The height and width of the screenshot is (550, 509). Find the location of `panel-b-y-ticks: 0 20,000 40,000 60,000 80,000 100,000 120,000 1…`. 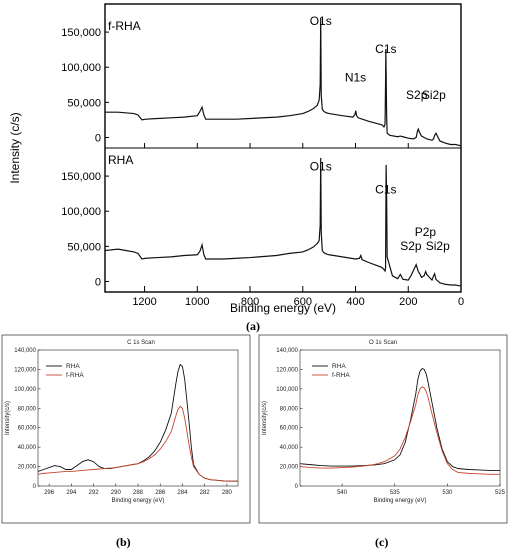

panel-b-y-ticks: 0 20,000 40,000 60,000 80,000 100,000 120,000 1… is located at coordinates (27, 419).